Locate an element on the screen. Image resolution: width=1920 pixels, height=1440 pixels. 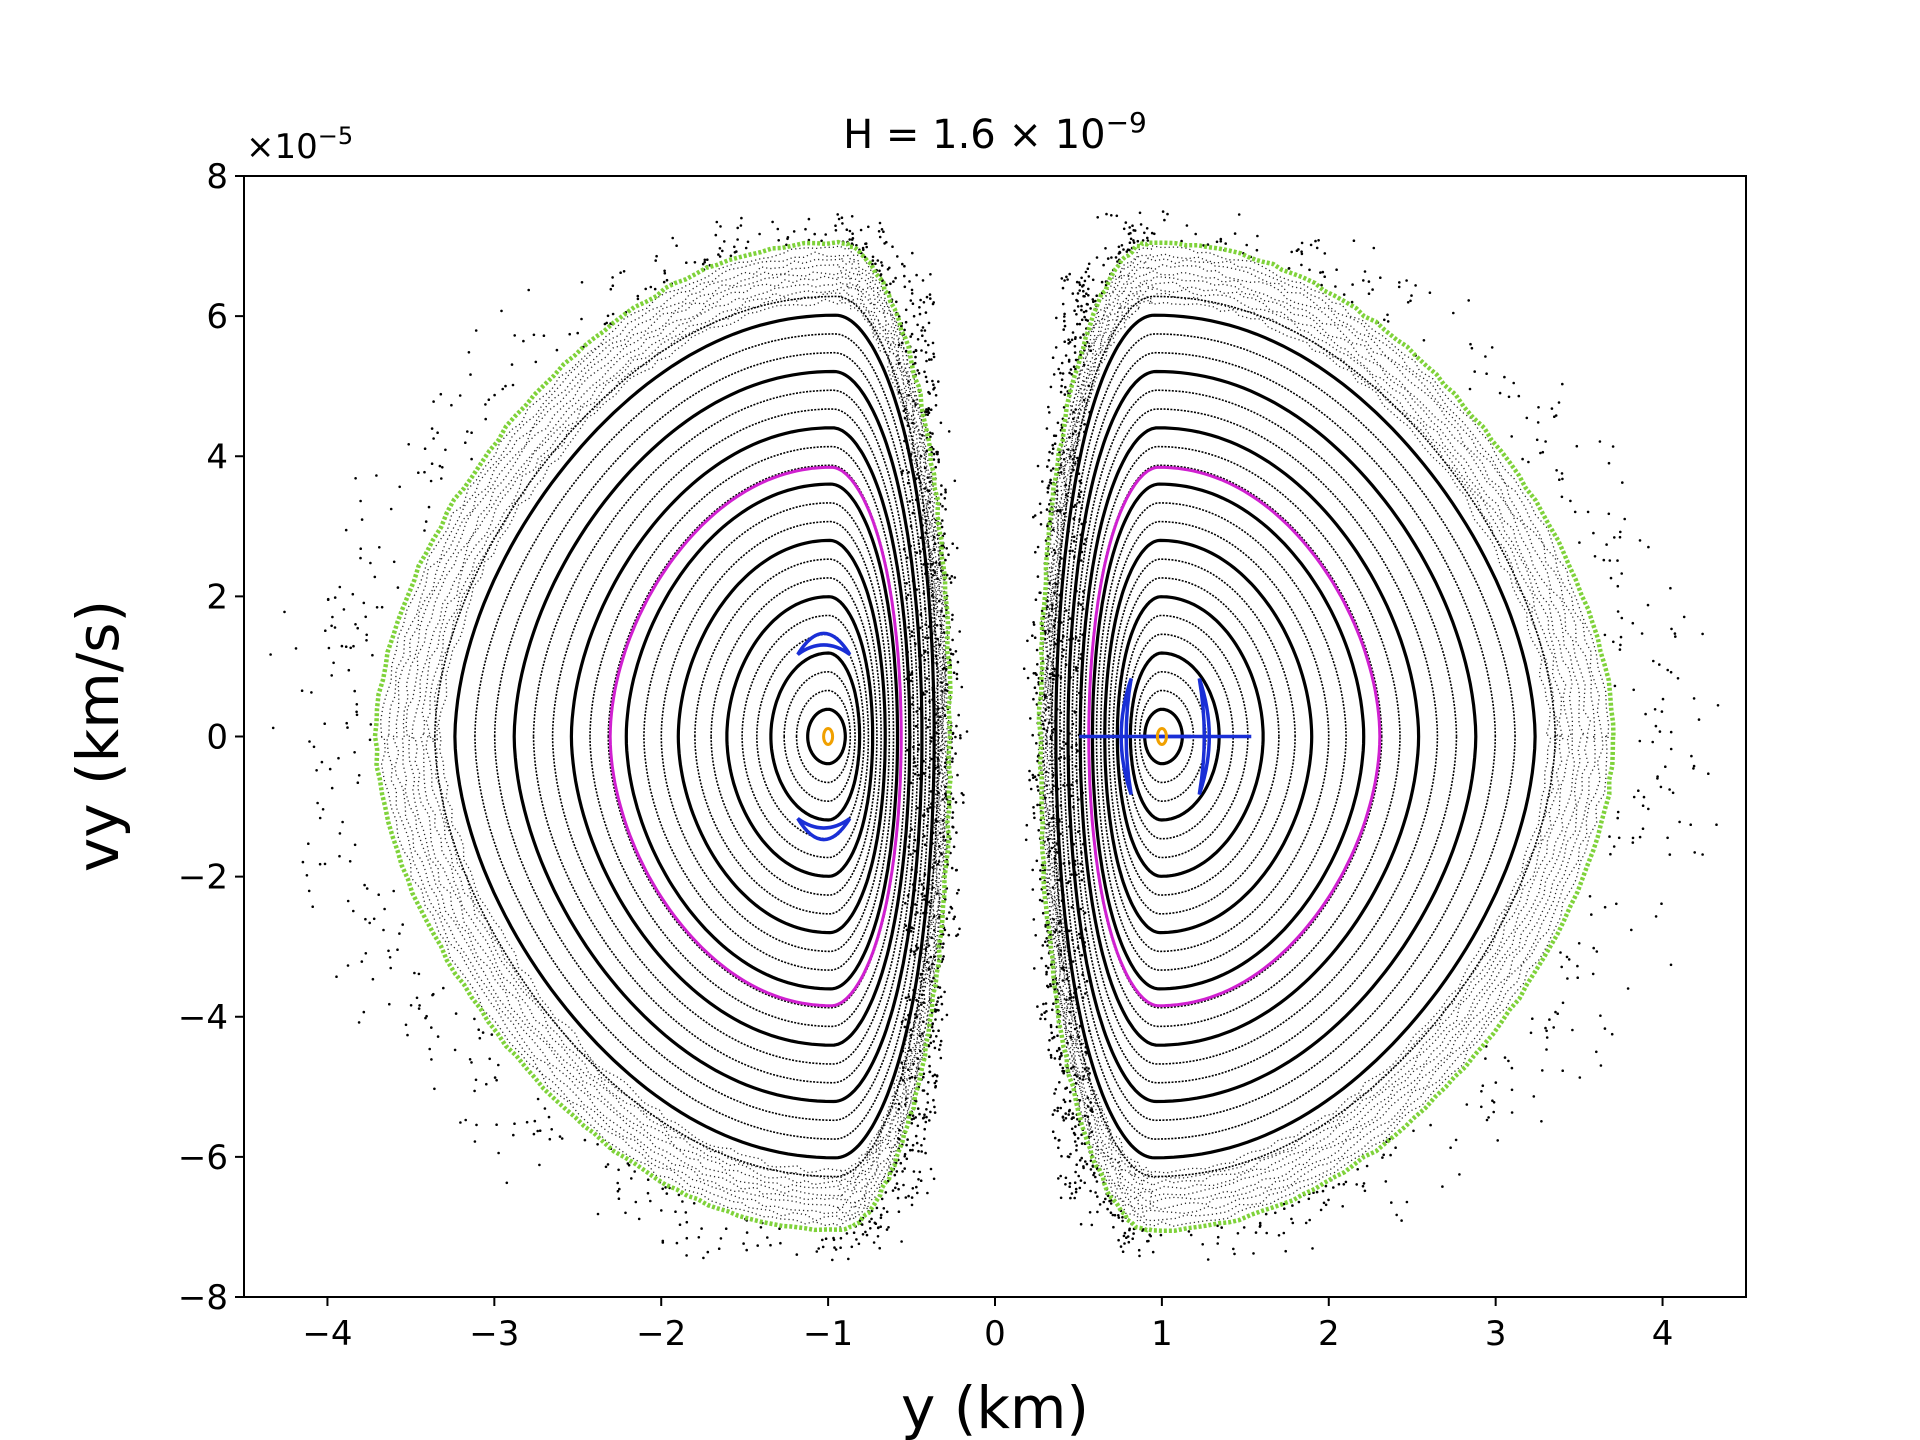
y-tick-label: −4 is located at coordinates (203, 1018).